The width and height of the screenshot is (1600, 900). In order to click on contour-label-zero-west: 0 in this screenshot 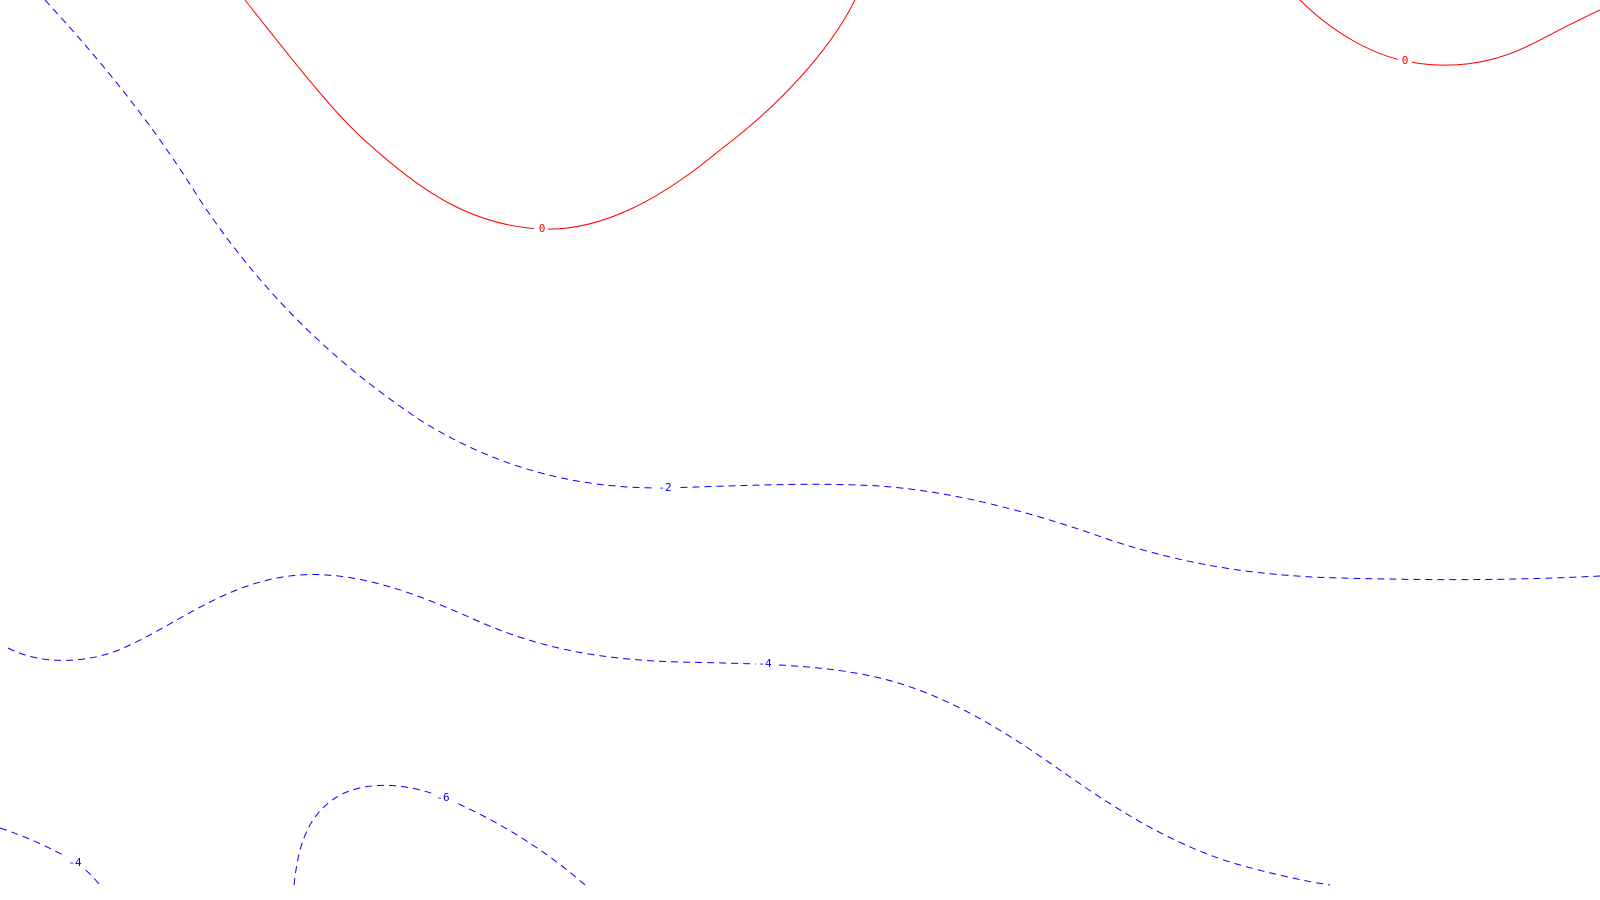, I will do `click(542, 228)`.